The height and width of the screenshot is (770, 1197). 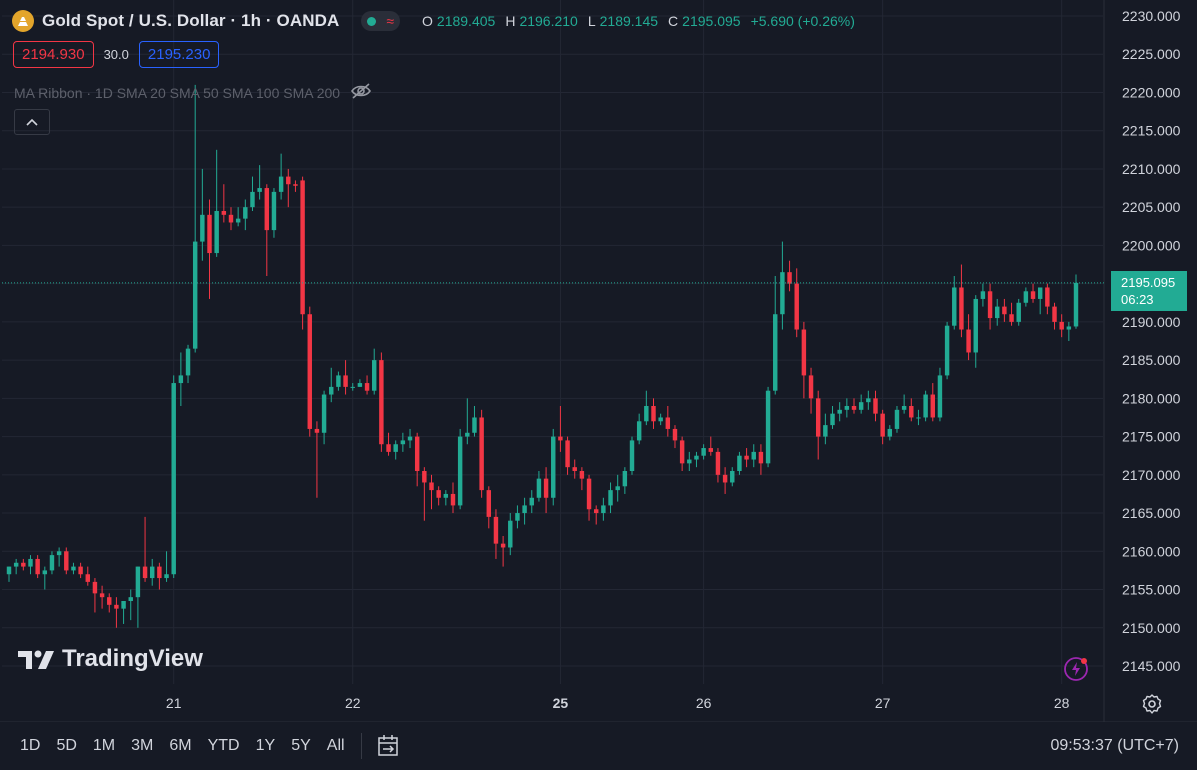 What do you see at coordinates (381, 21) in the screenshot?
I see `market-status-pill: ≈` at bounding box center [381, 21].